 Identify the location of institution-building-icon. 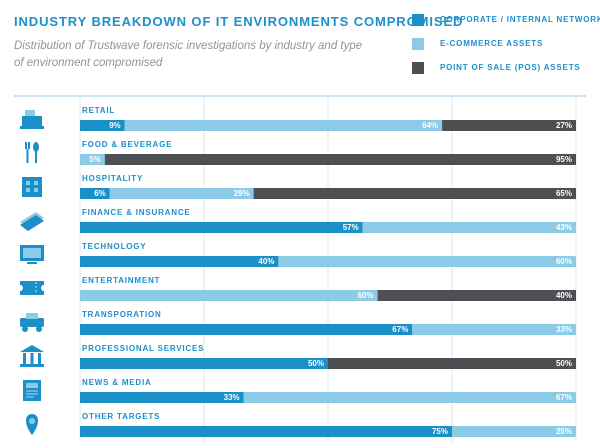
(32, 356).